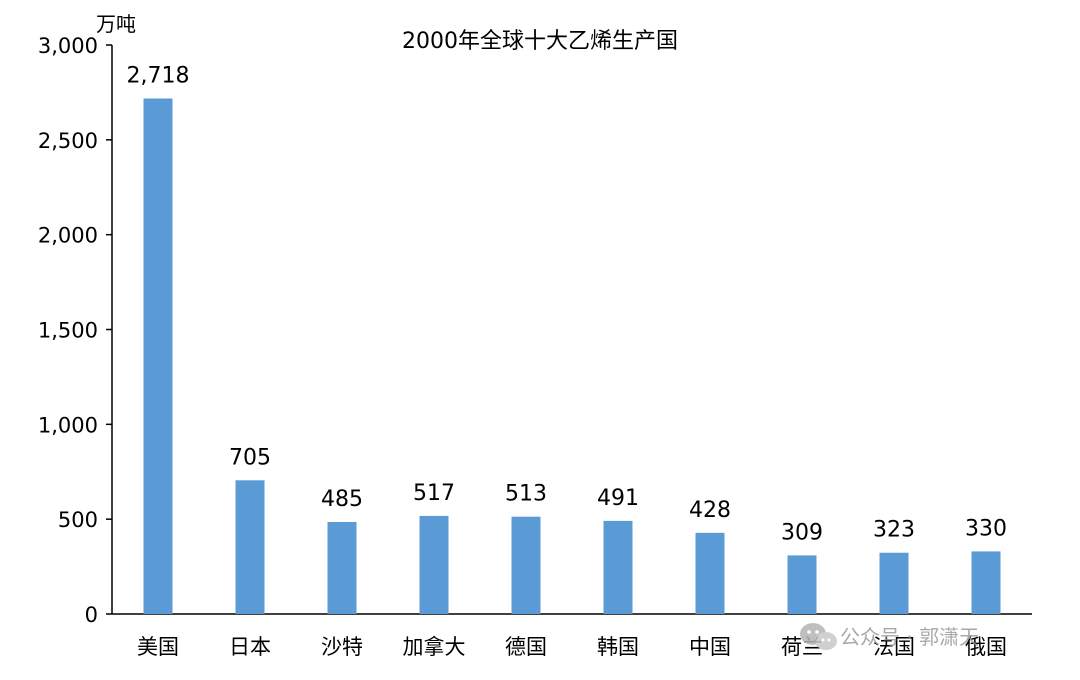 The image size is (1080, 680). I want to click on bar-value-label: 2,718, so click(158, 75).